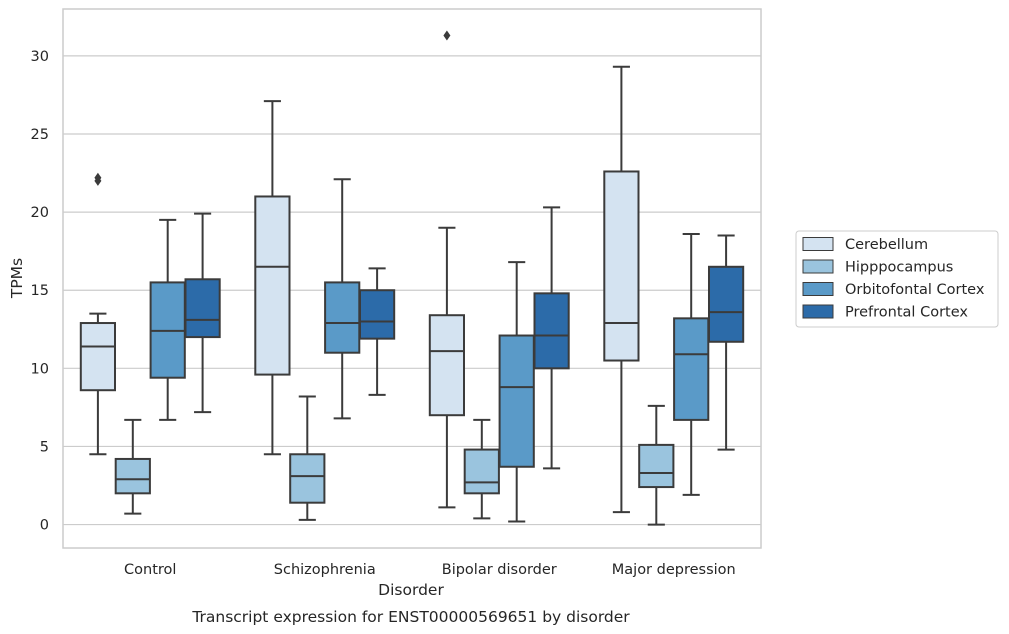 The width and height of the screenshot is (1009, 634). Describe the element at coordinates (40, 57) in the screenshot. I see `y-tick-label: 30` at that location.